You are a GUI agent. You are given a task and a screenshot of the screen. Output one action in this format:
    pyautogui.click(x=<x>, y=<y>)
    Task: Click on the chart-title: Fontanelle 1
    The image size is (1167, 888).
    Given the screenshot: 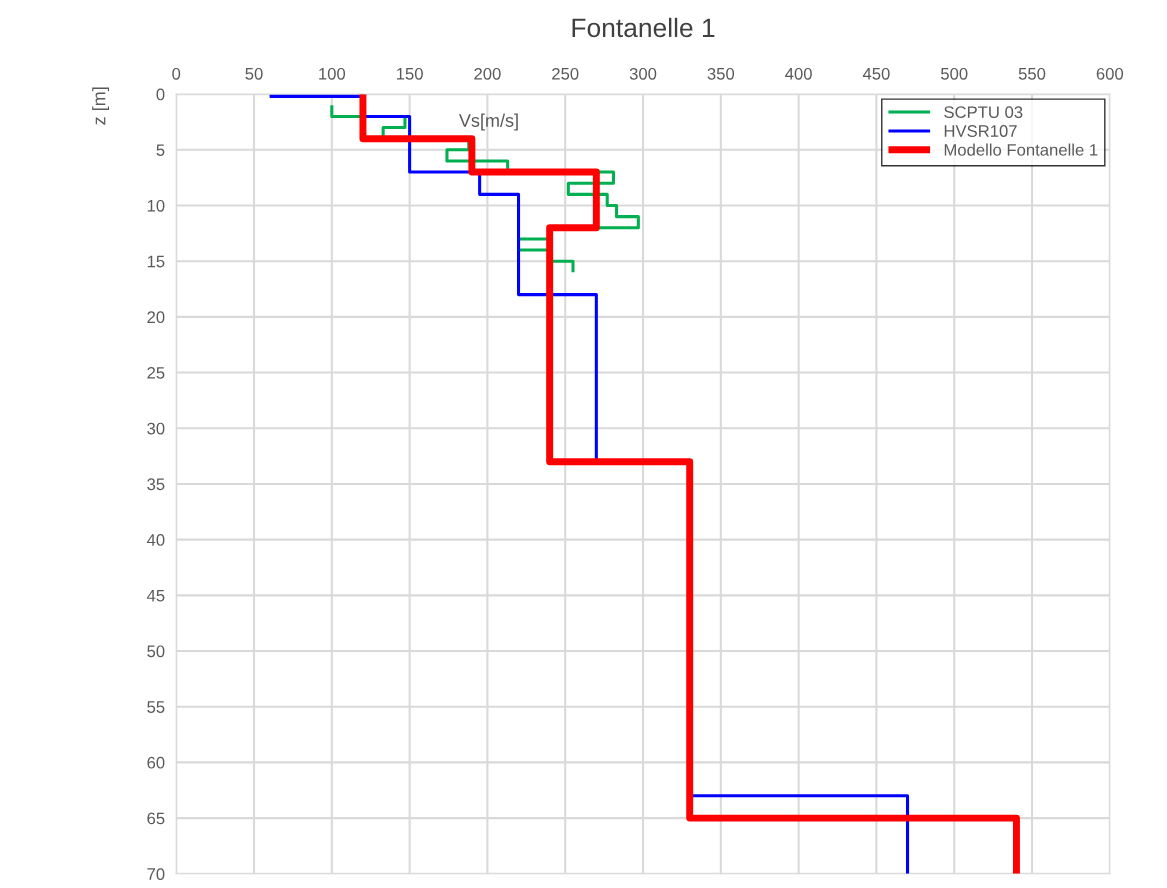 What is the action you would take?
    pyautogui.click(x=643, y=27)
    